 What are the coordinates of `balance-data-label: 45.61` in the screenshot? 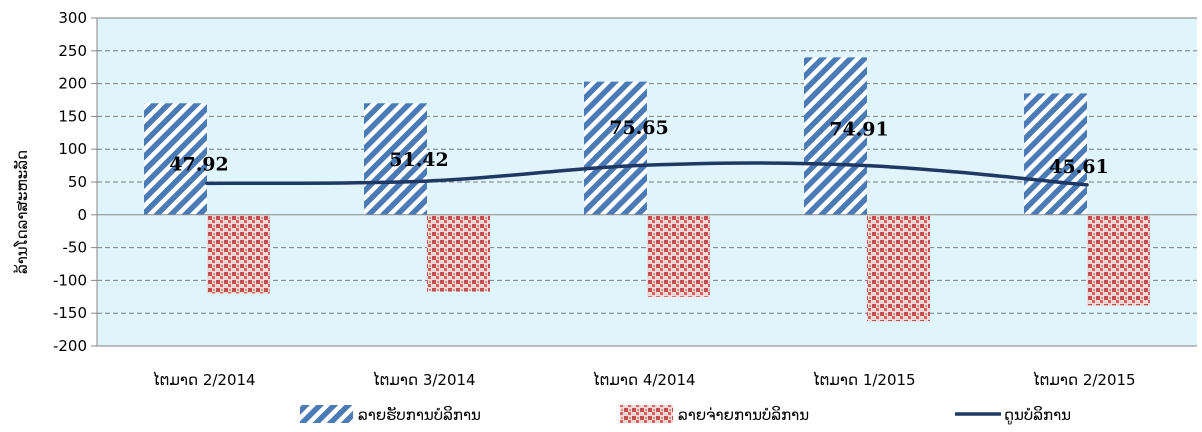 It's located at (1079, 167).